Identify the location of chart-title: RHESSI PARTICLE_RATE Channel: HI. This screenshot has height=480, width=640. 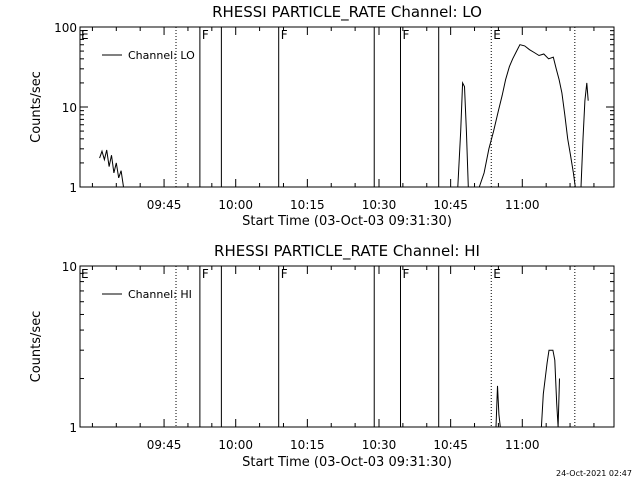
(347, 251).